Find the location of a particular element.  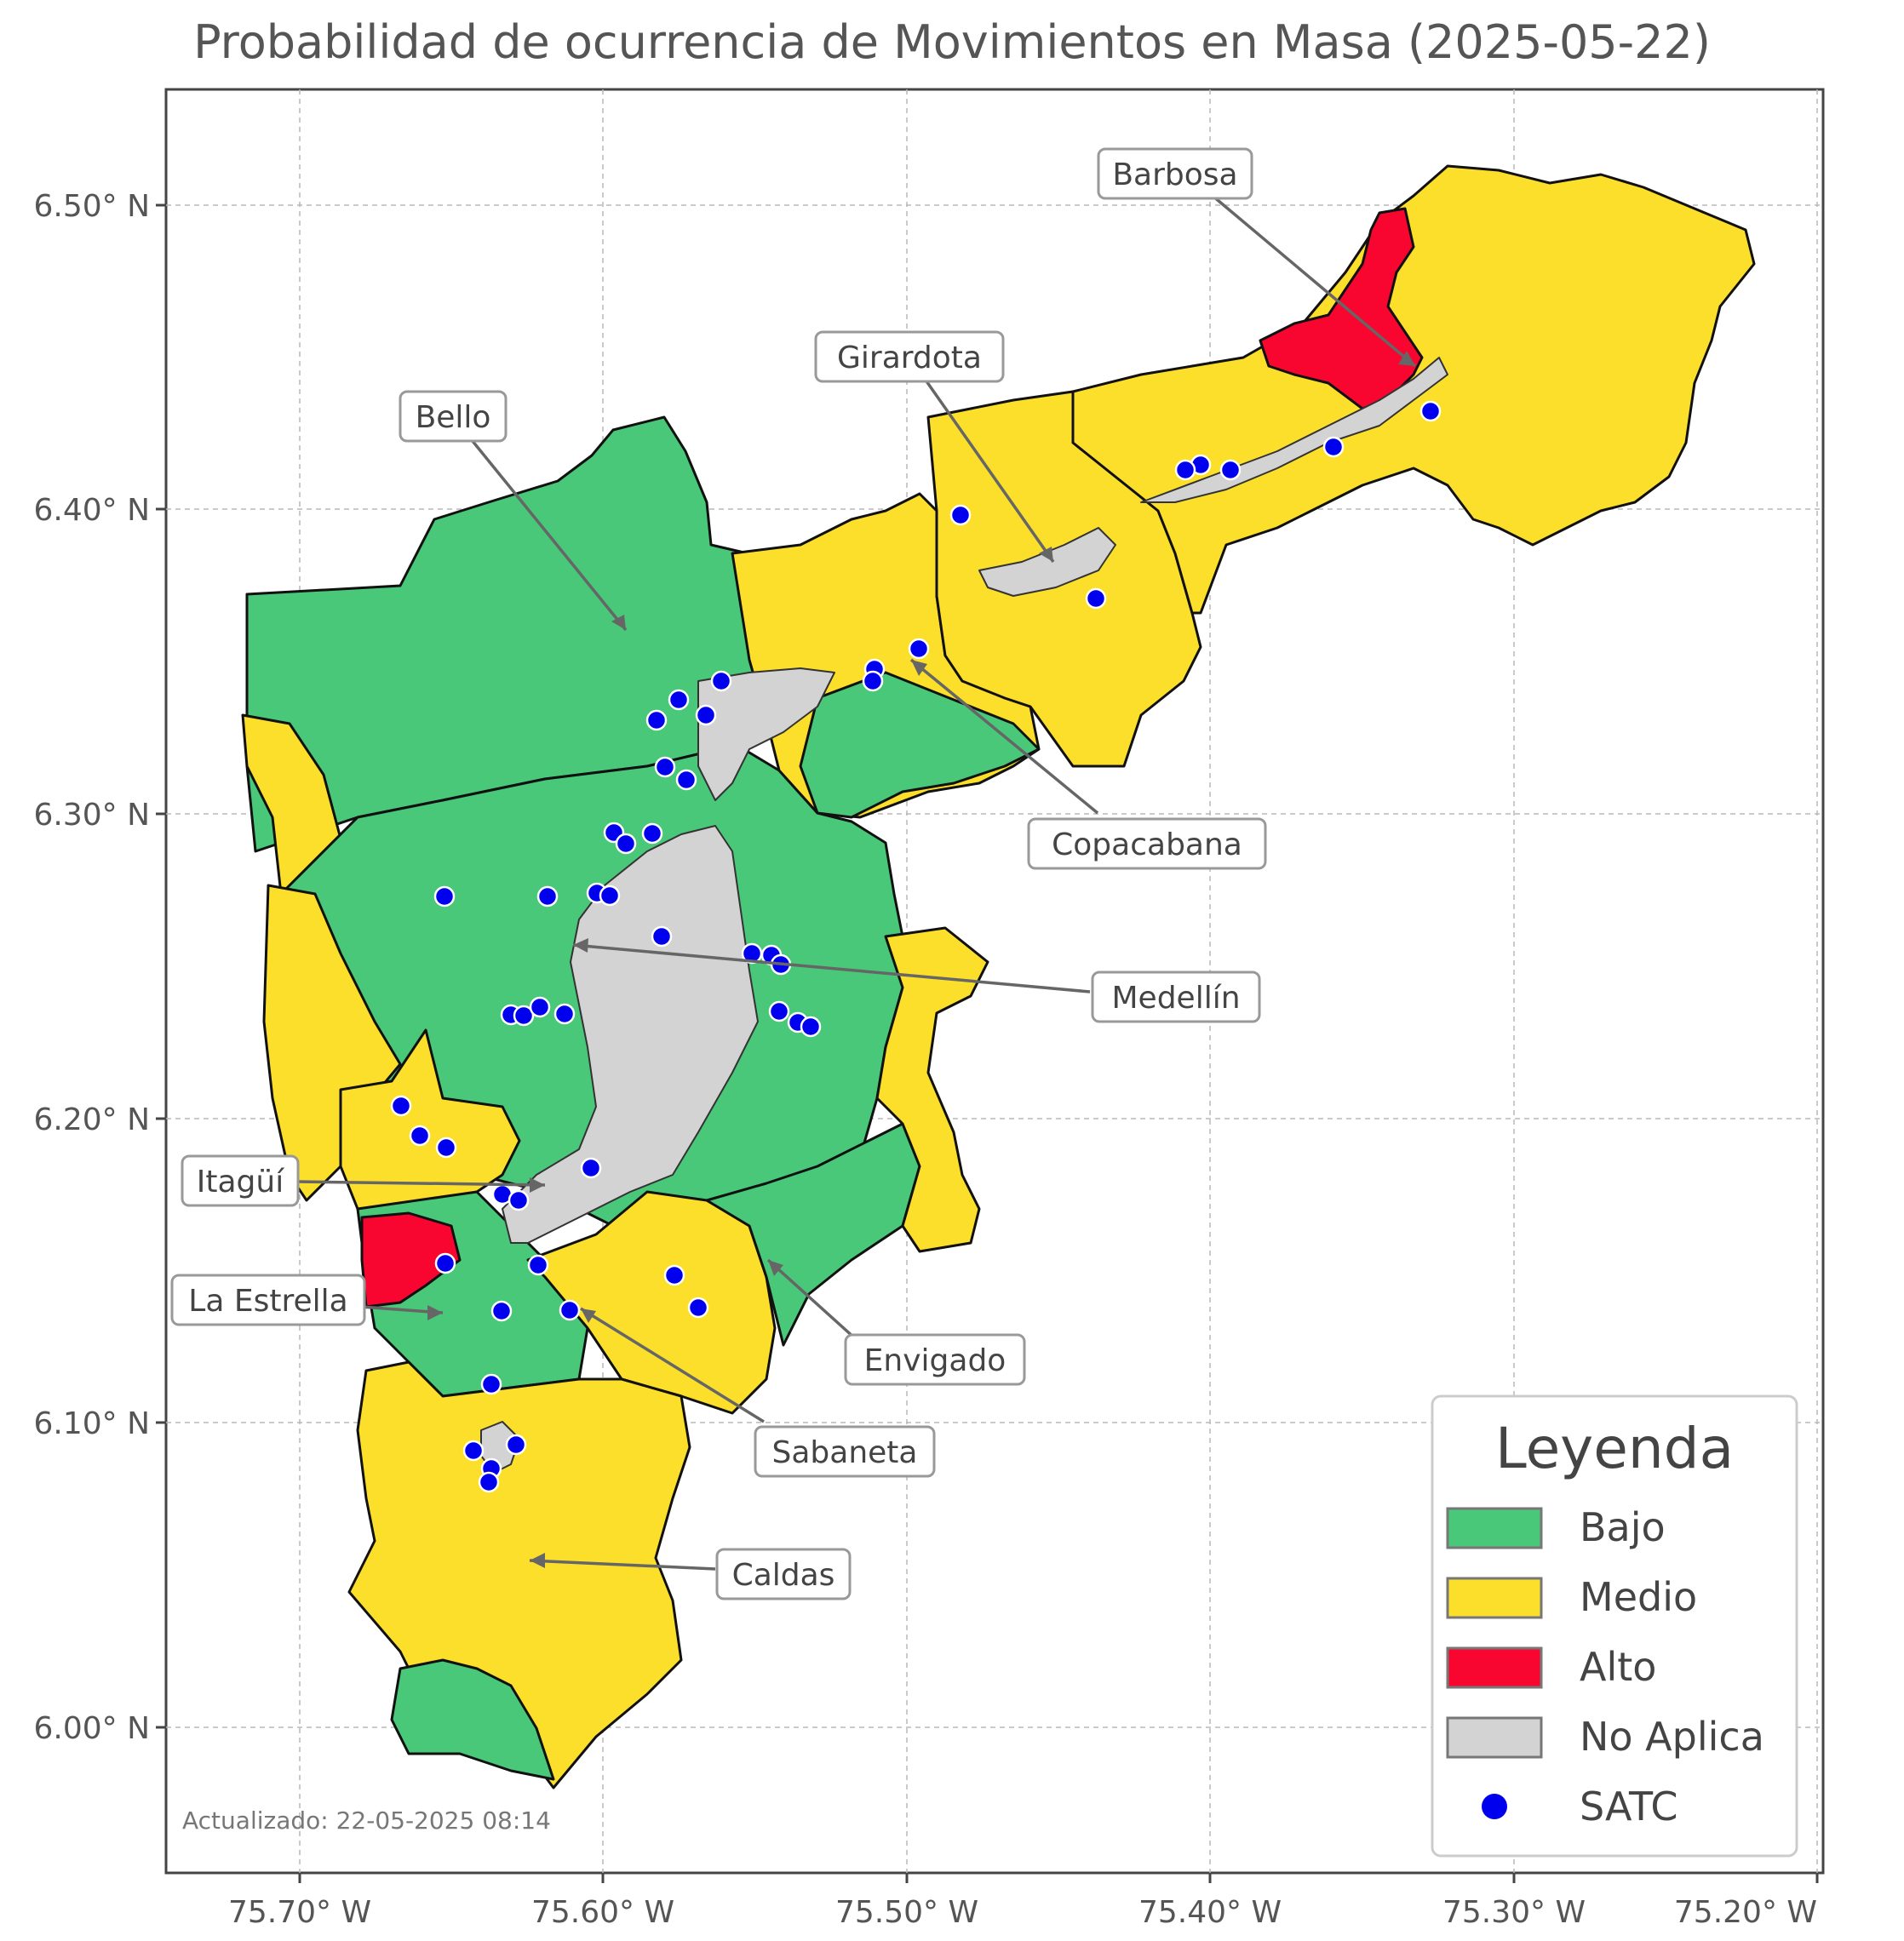

label-medellin: Medellín is located at coordinates (1175, 998).